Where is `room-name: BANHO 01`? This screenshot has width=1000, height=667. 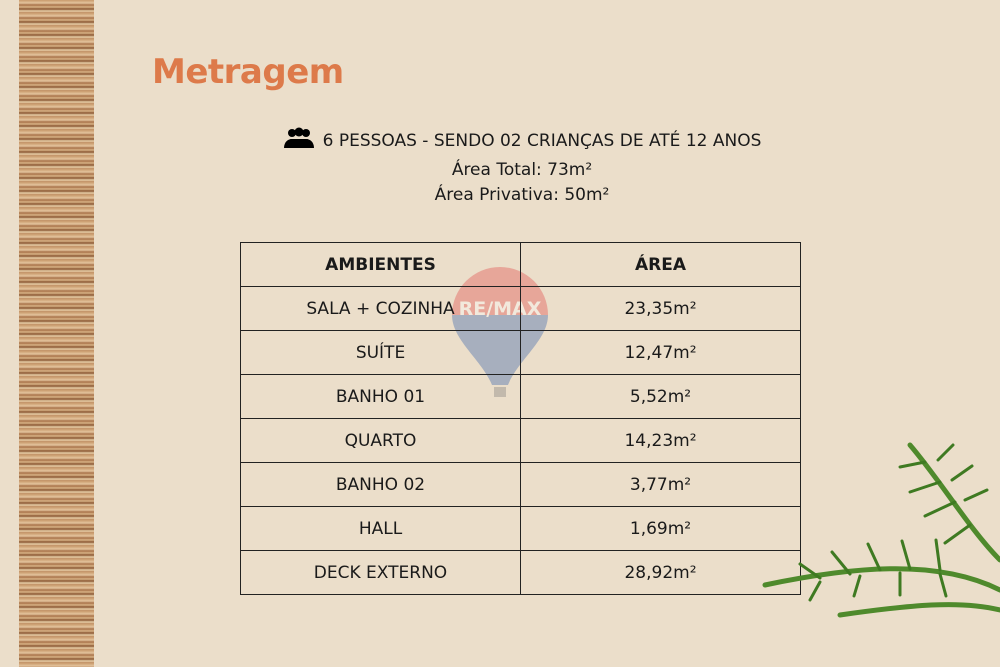
room-name: BANHO 01 is located at coordinates (380, 396).